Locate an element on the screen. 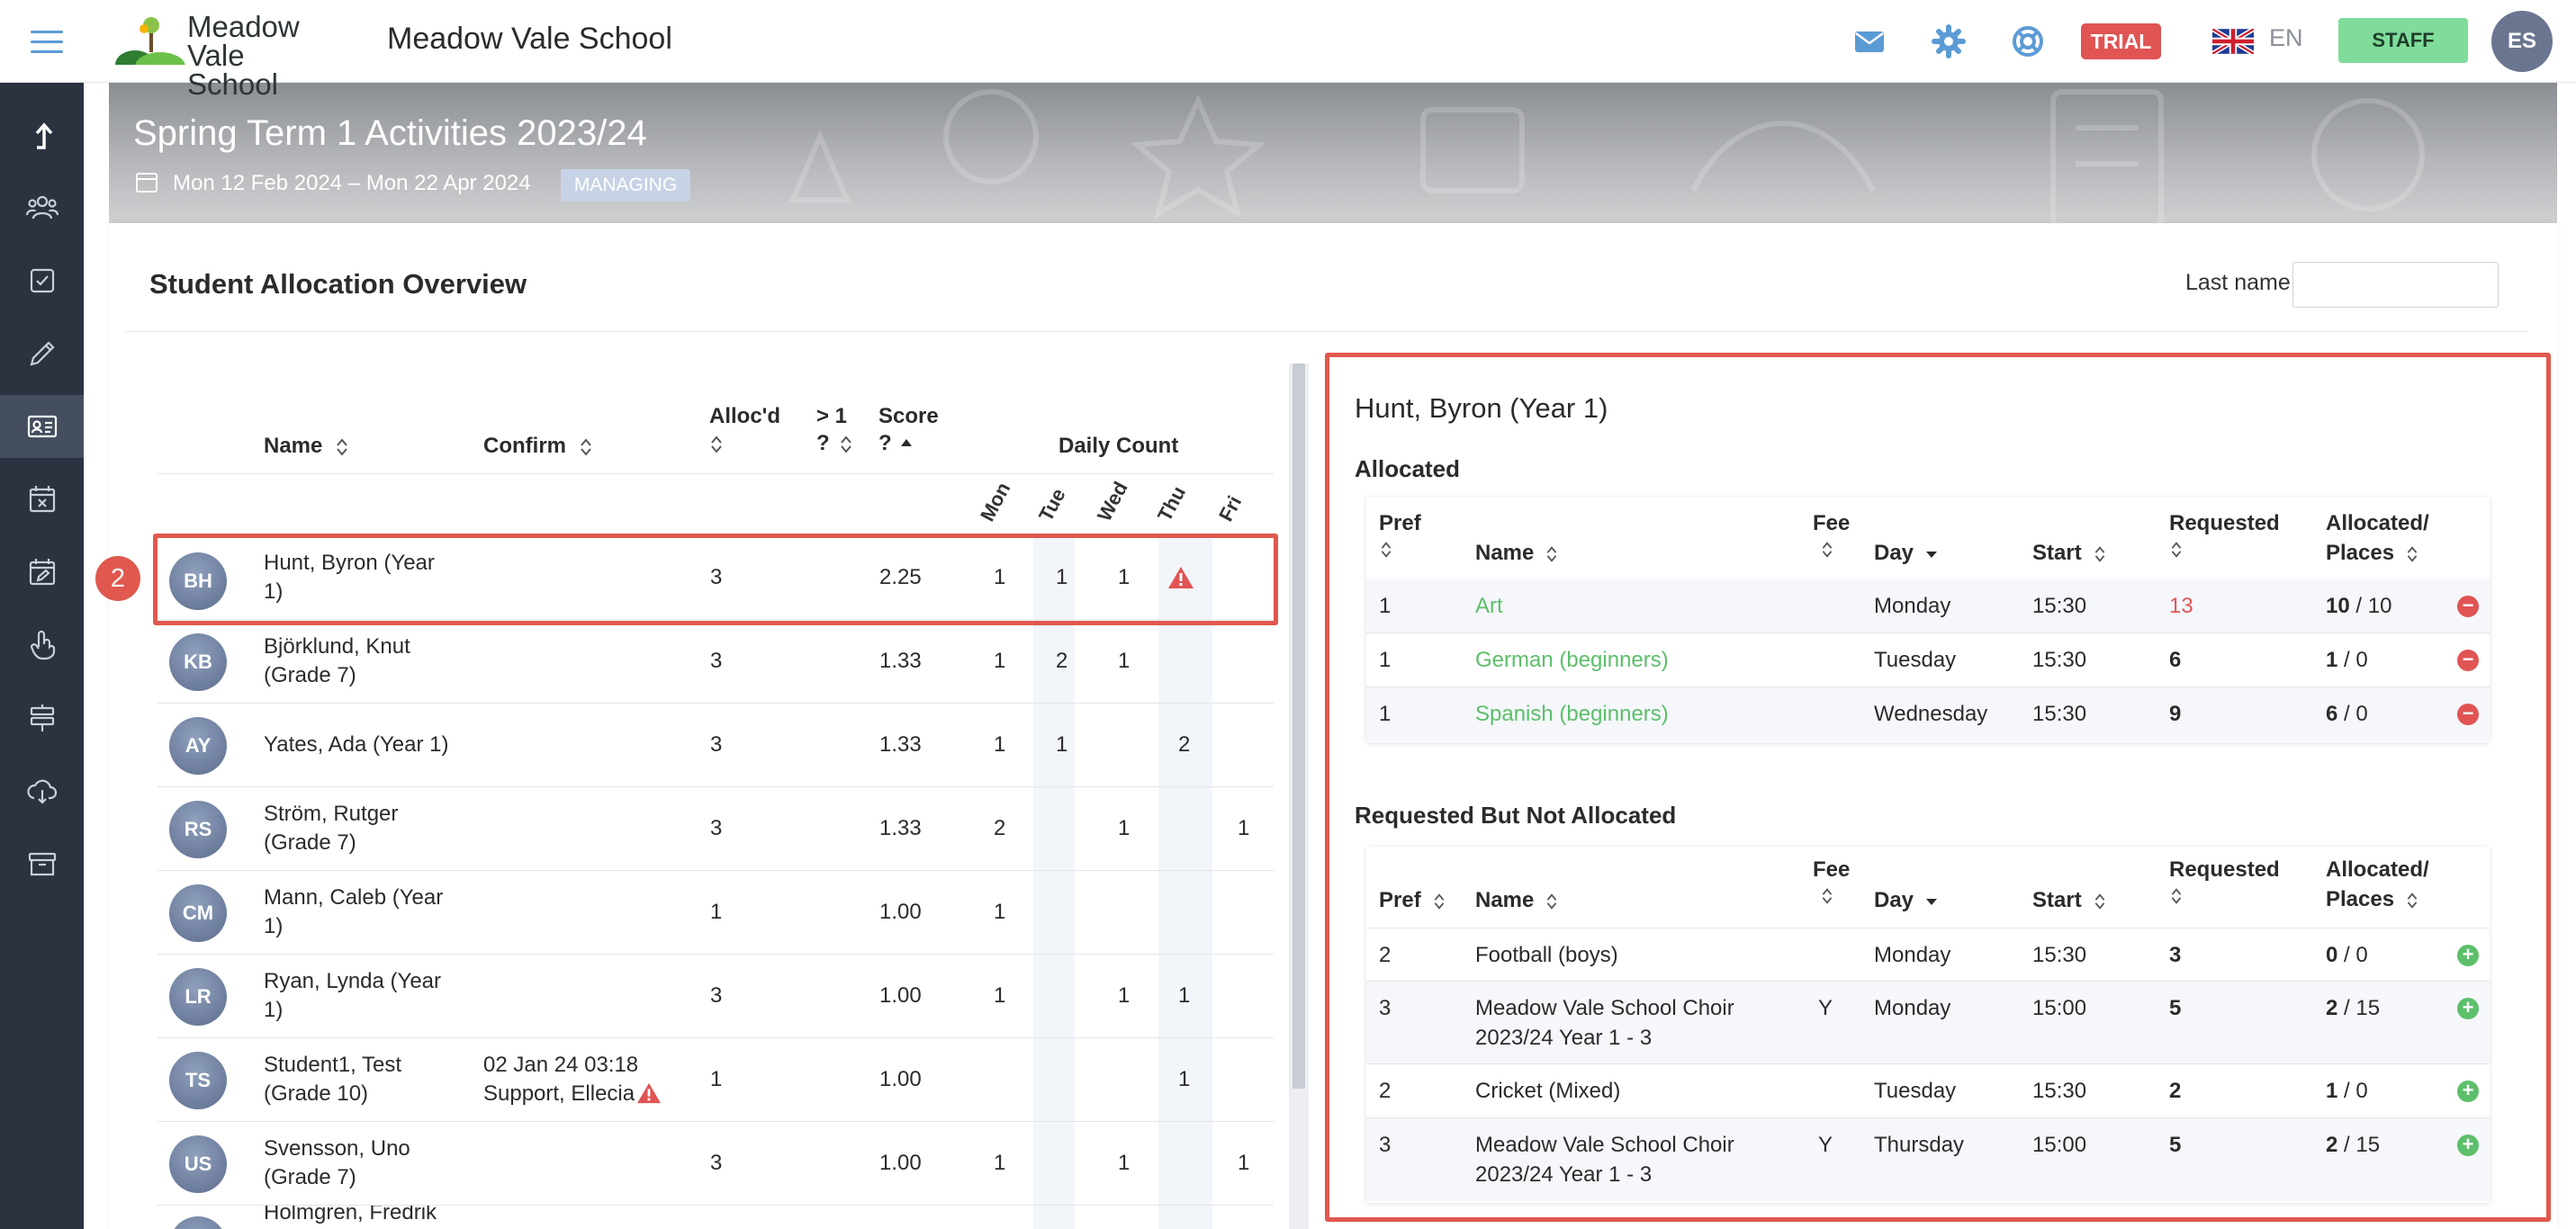  table-row: 2 Football (boys) Monday 15:30 3 0 / 0 + is located at coordinates (1928, 955).